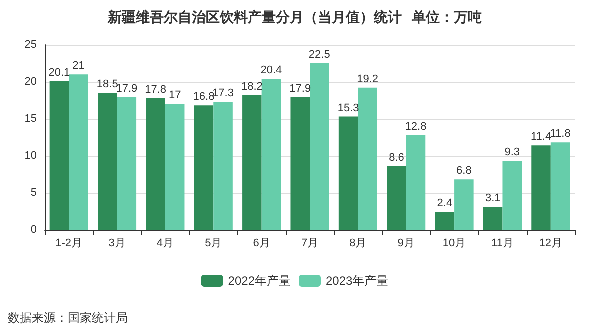 This screenshot has width=590, height=330. Describe the element at coordinates (107, 84) in the screenshot. I see `data-label: 18.5` at that location.